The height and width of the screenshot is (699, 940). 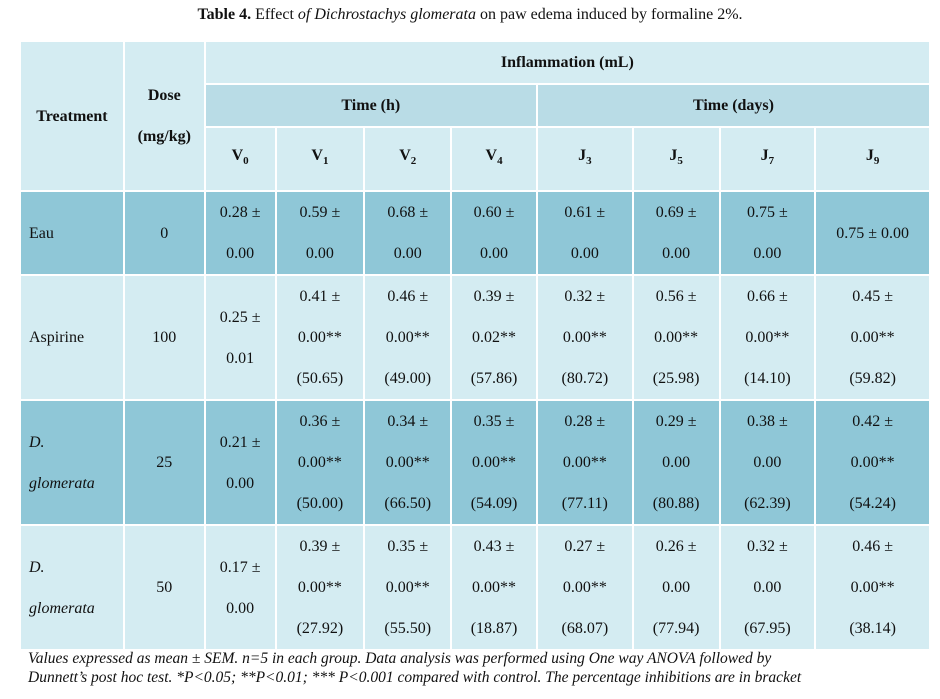 I want to click on value-cell: 0.34 ± 0.00** (66.50), so click(x=408, y=462).